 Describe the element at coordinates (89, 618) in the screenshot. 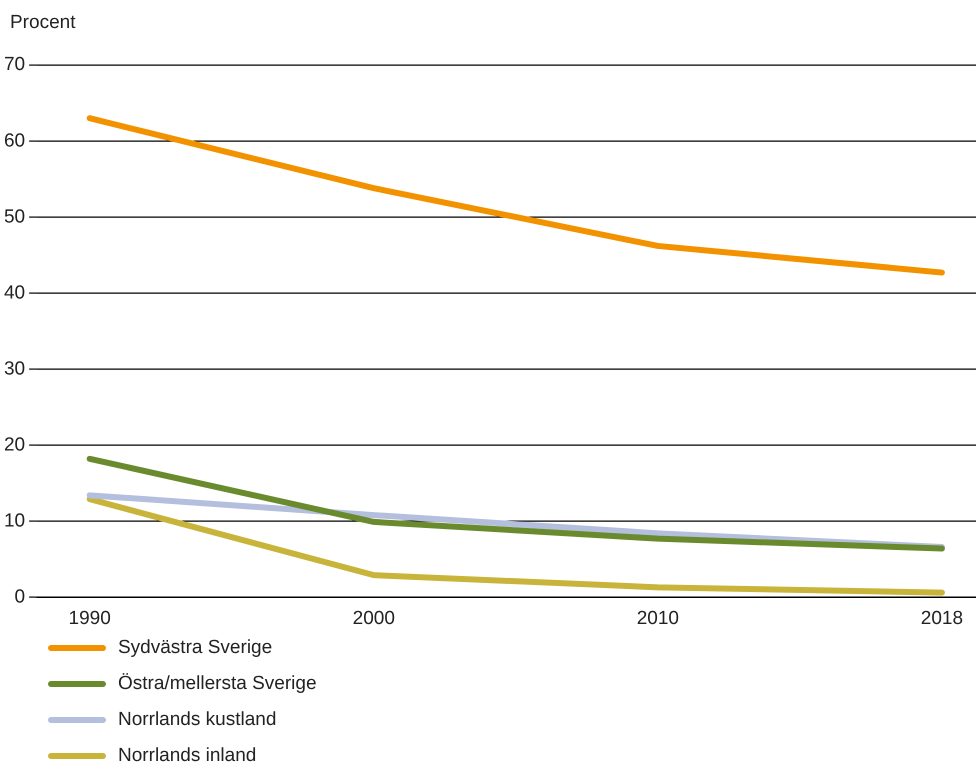

I see `x-tick-label: 1990` at that location.